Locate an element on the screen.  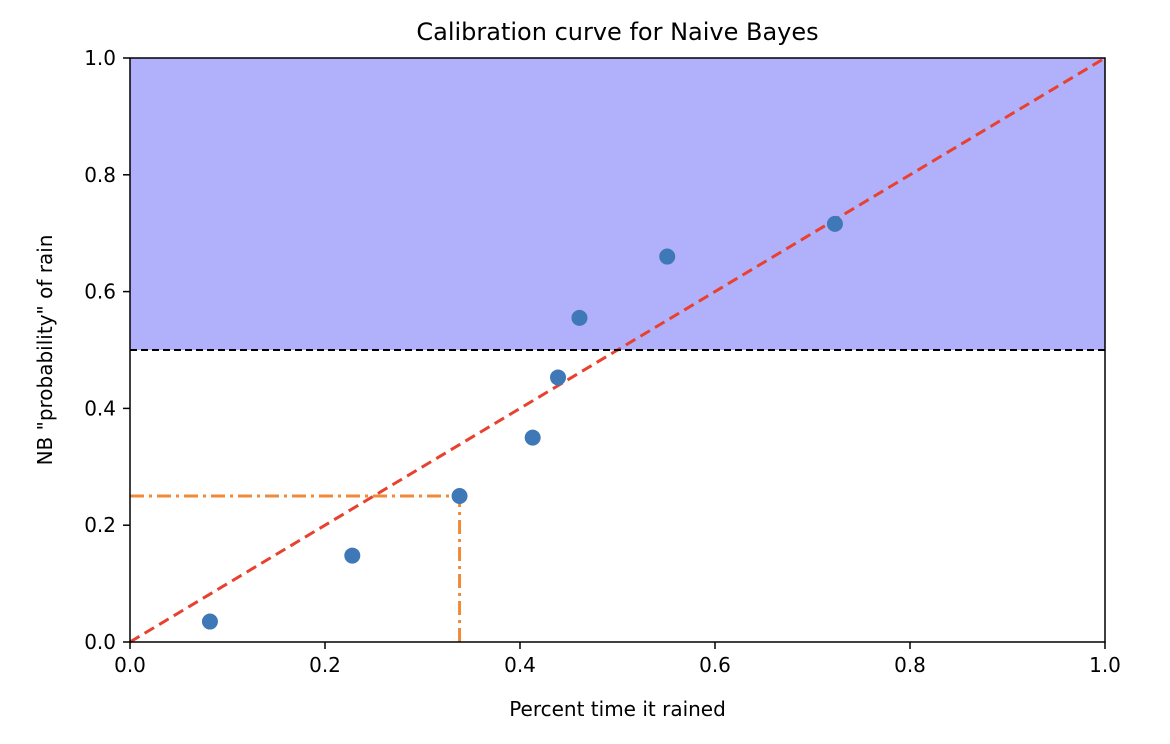
x-tick-label: 0.0 is located at coordinates (130, 665).